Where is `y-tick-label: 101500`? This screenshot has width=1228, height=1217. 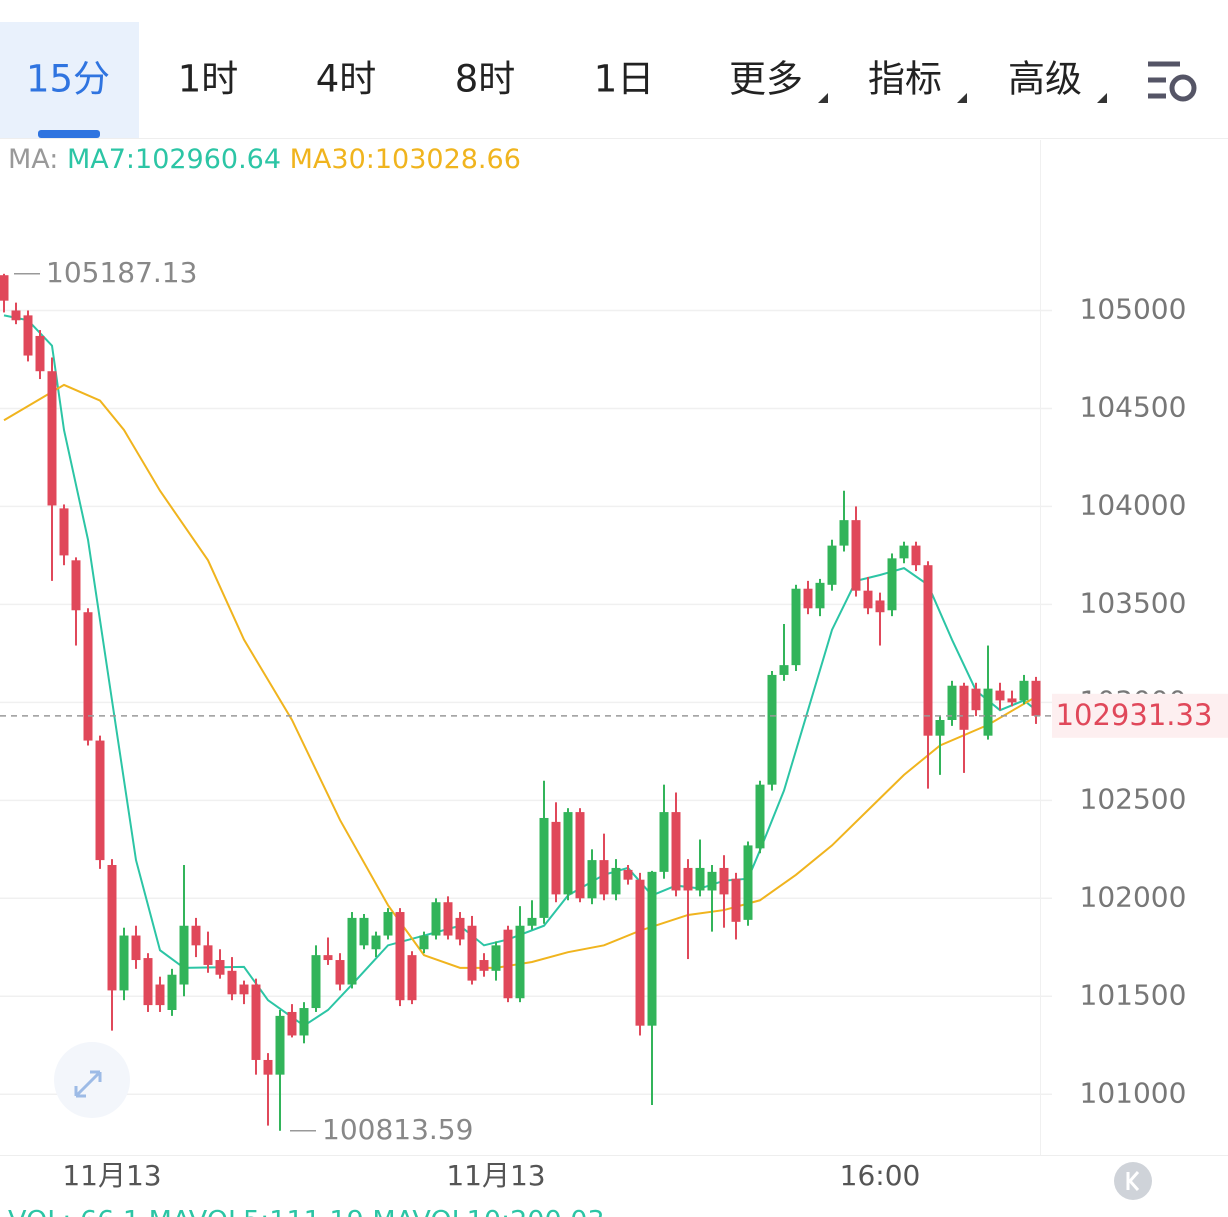 y-tick-label: 101500 is located at coordinates (1133, 994).